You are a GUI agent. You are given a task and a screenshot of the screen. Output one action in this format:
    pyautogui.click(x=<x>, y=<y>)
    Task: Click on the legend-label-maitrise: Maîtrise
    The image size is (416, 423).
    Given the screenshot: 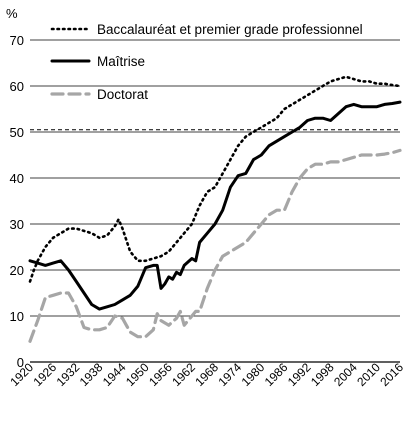 What is the action you would take?
    pyautogui.click(x=121, y=61)
    